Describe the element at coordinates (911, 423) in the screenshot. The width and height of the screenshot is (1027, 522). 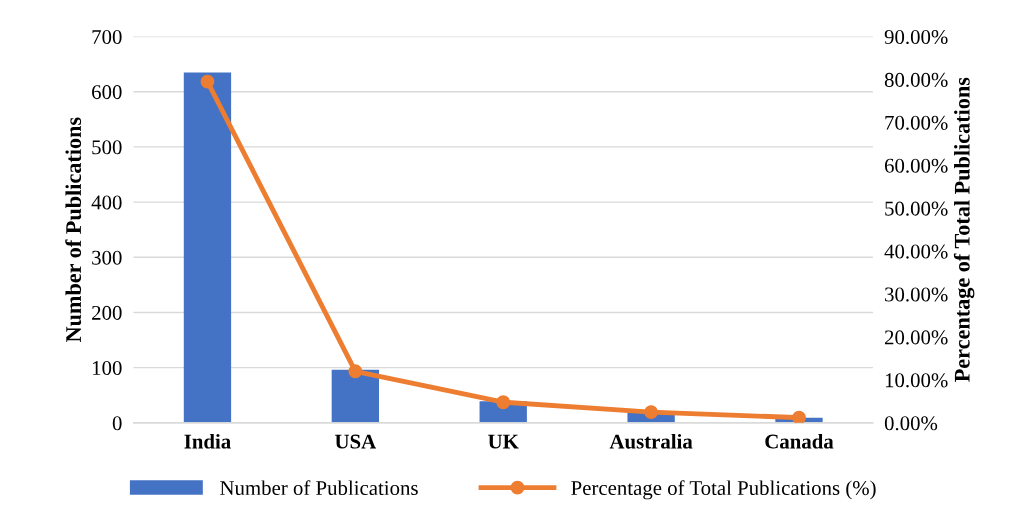
I see `y2-tick-label: 0.00%` at that location.